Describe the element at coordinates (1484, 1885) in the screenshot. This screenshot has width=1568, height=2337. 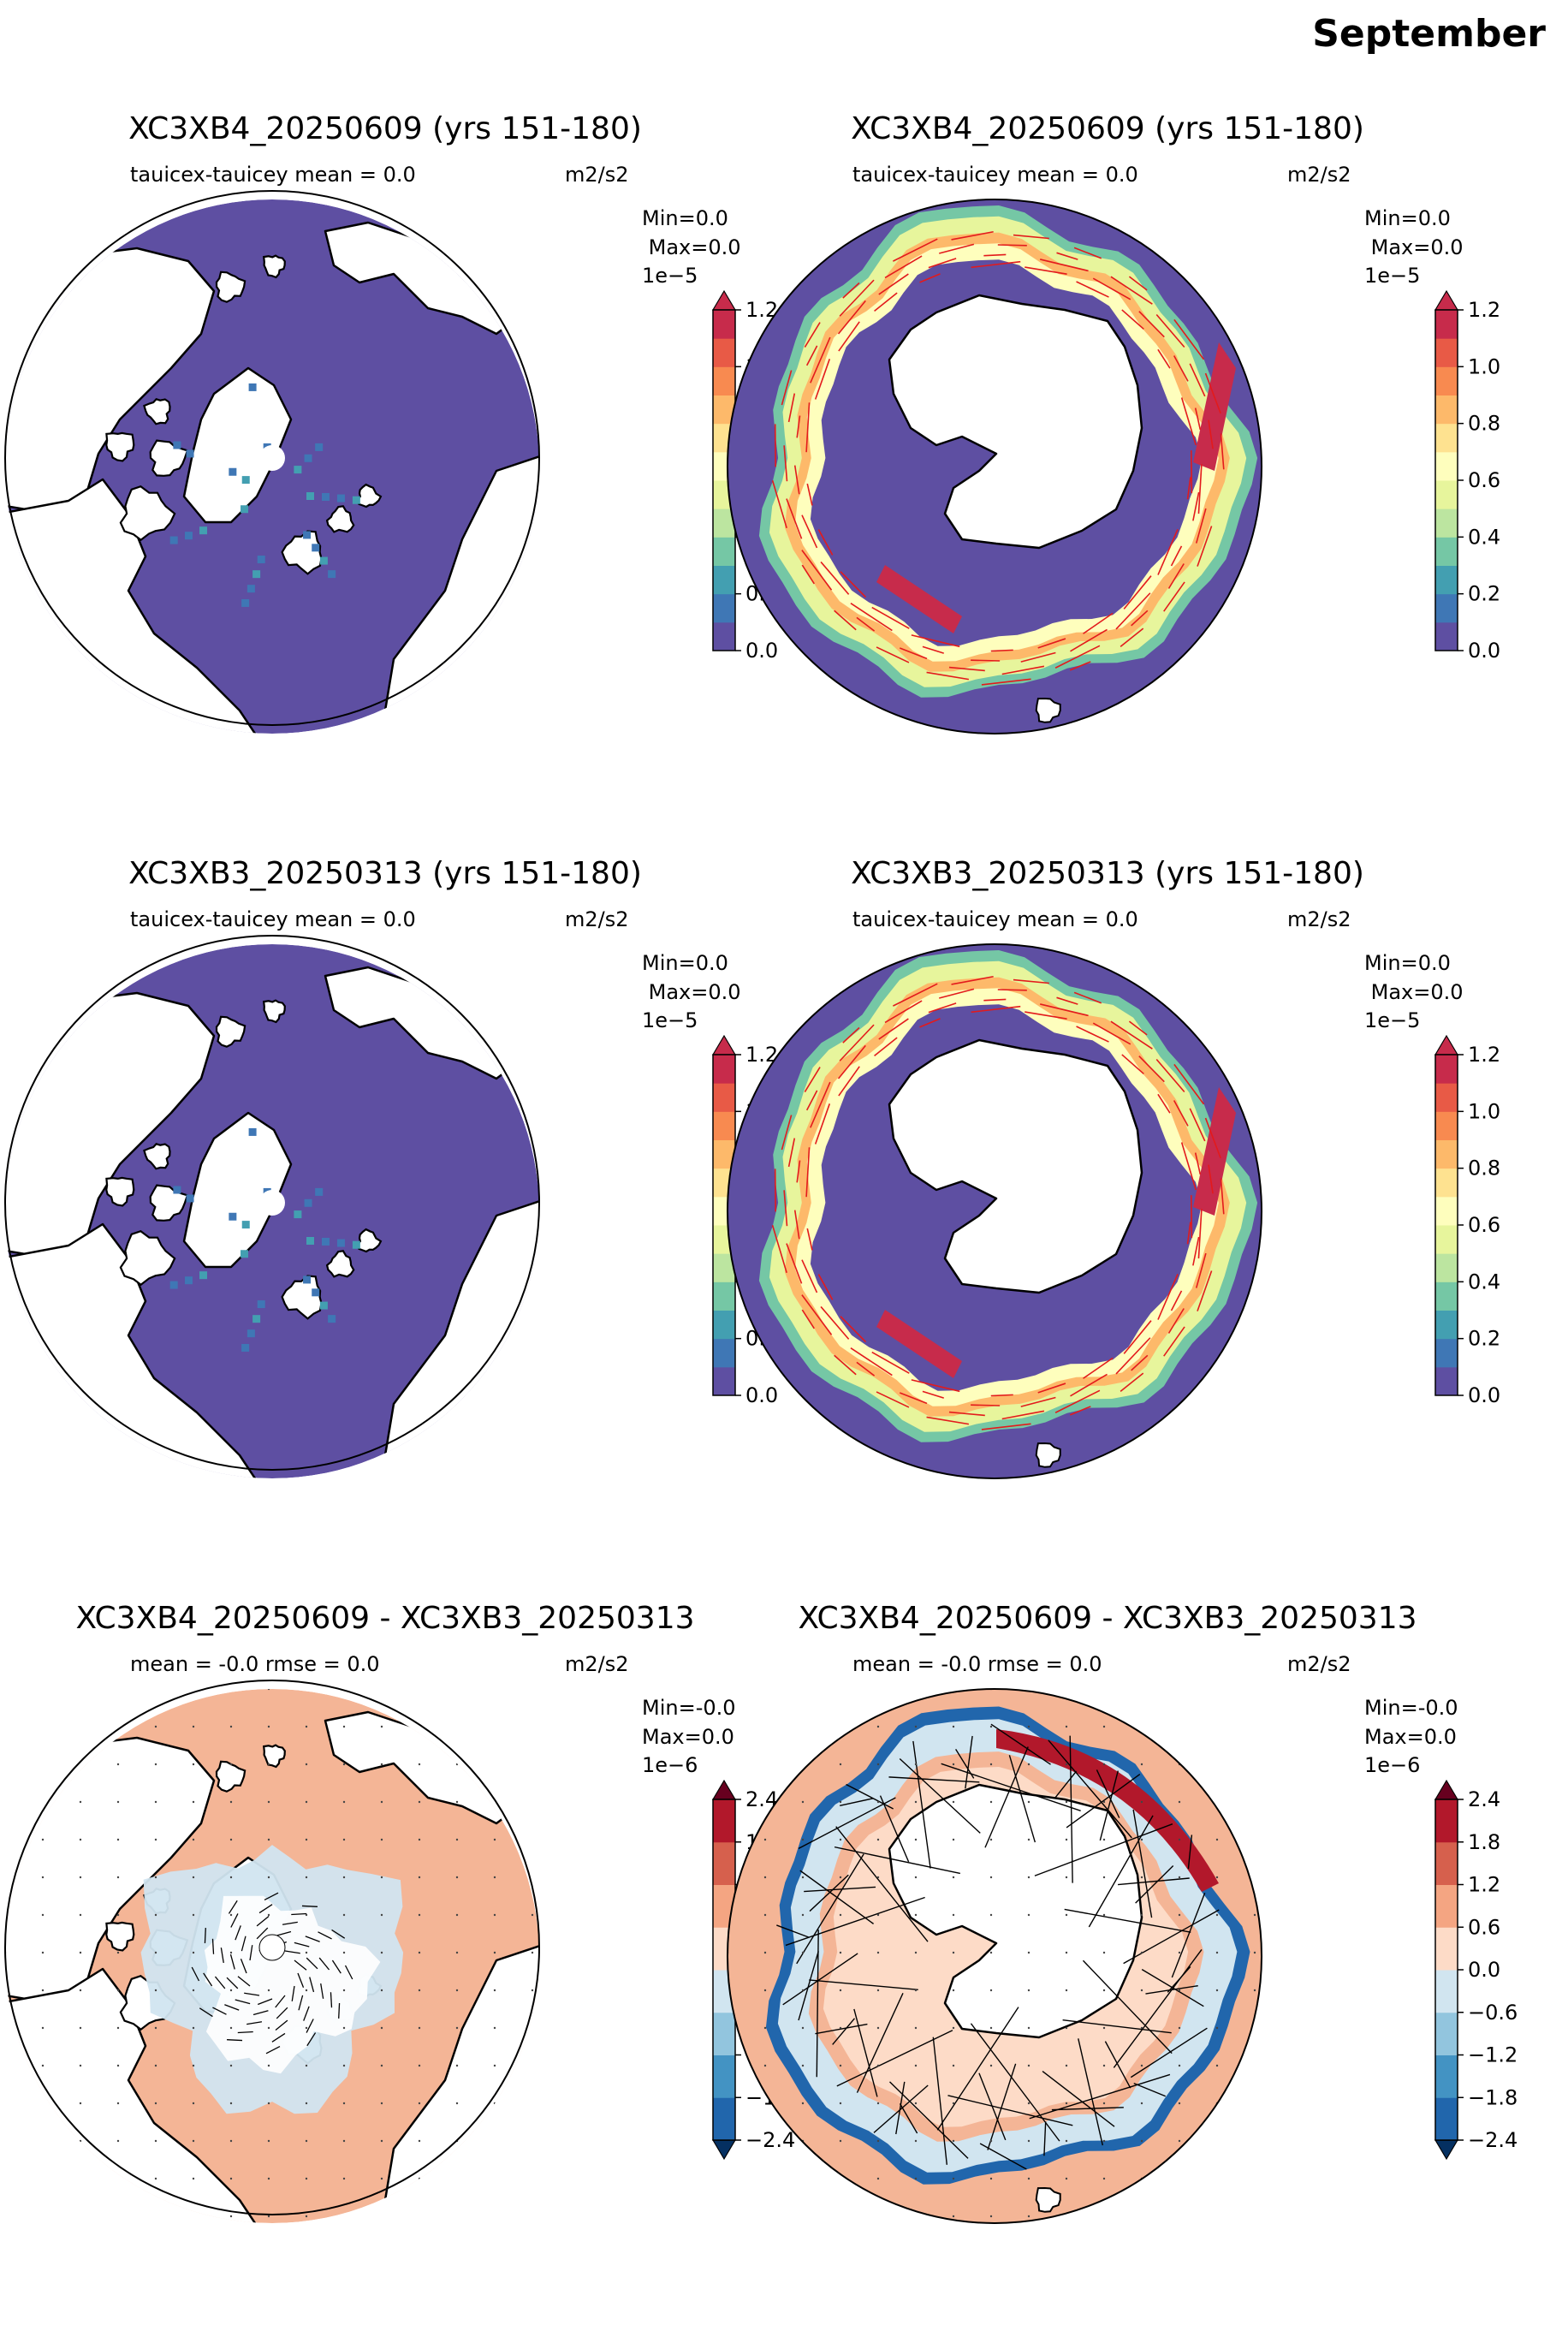
I see `colorbar-tick-label: 1.2` at that location.